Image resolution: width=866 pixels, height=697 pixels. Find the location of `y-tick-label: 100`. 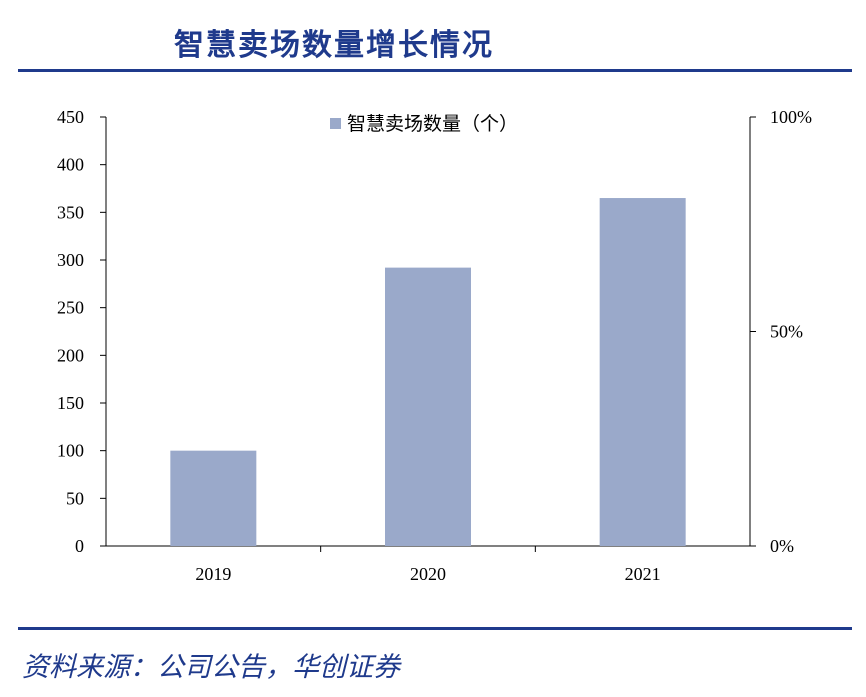

y-tick-label: 100 is located at coordinates (70, 451).